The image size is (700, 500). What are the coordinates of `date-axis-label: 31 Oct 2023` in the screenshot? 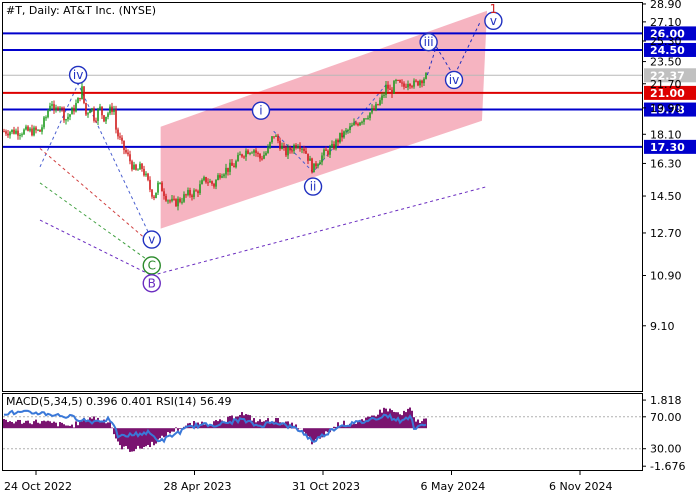 It's located at (326, 486).